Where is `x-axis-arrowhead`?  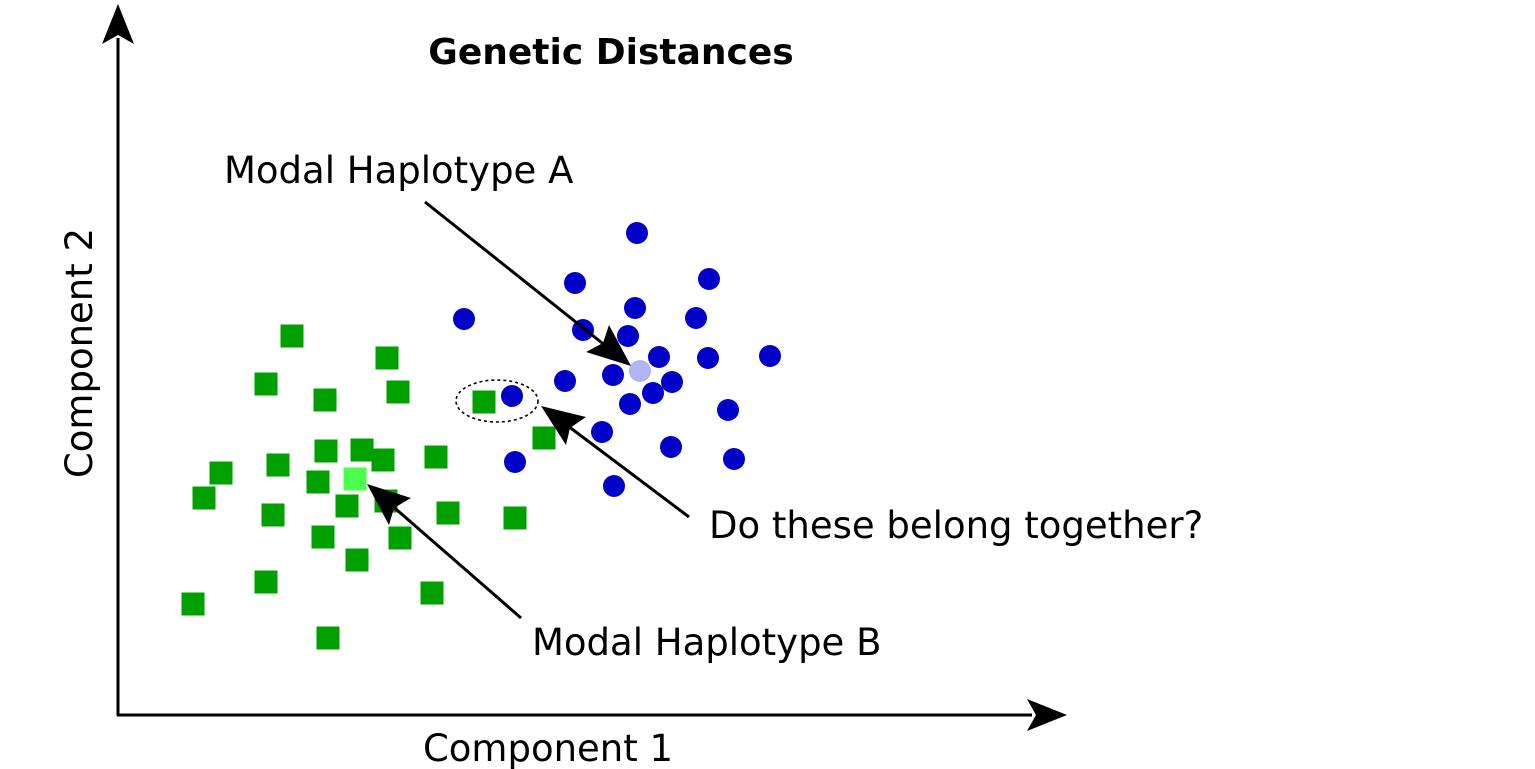
x-axis-arrowhead is located at coordinates (1047, 715).